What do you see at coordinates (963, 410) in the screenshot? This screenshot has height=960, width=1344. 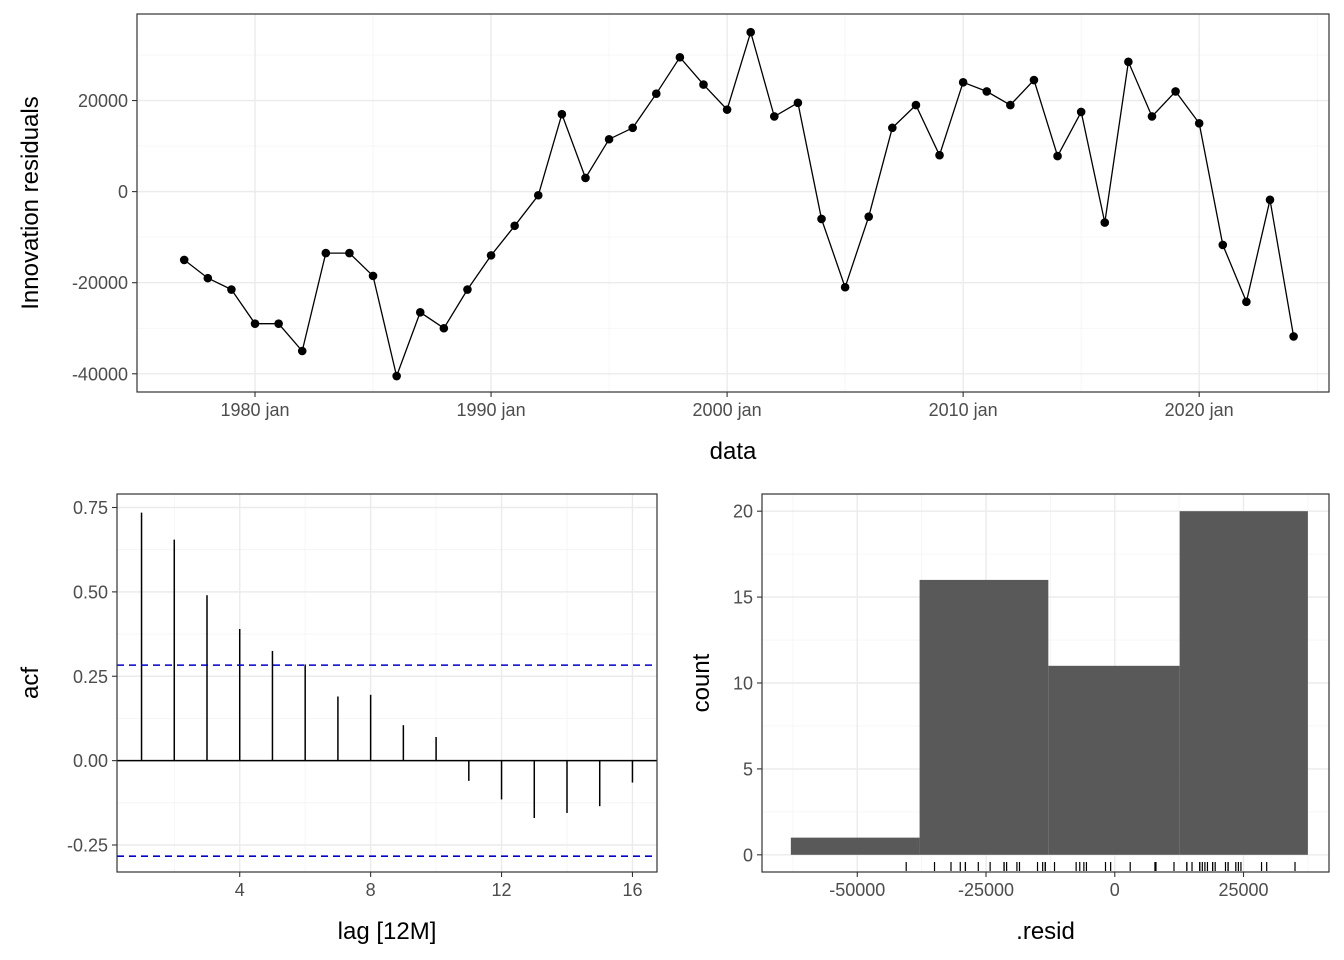 I see `x-tick-label: 2010 jan` at bounding box center [963, 410].